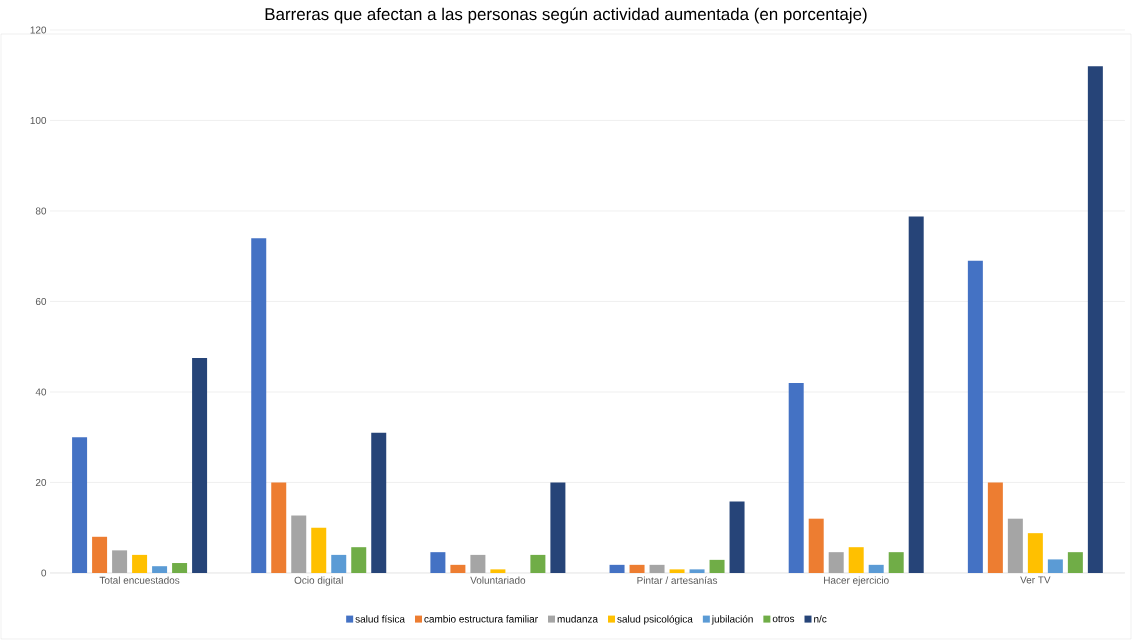  What do you see at coordinates (41, 482) in the screenshot?
I see `y-tick-label: 20` at bounding box center [41, 482].